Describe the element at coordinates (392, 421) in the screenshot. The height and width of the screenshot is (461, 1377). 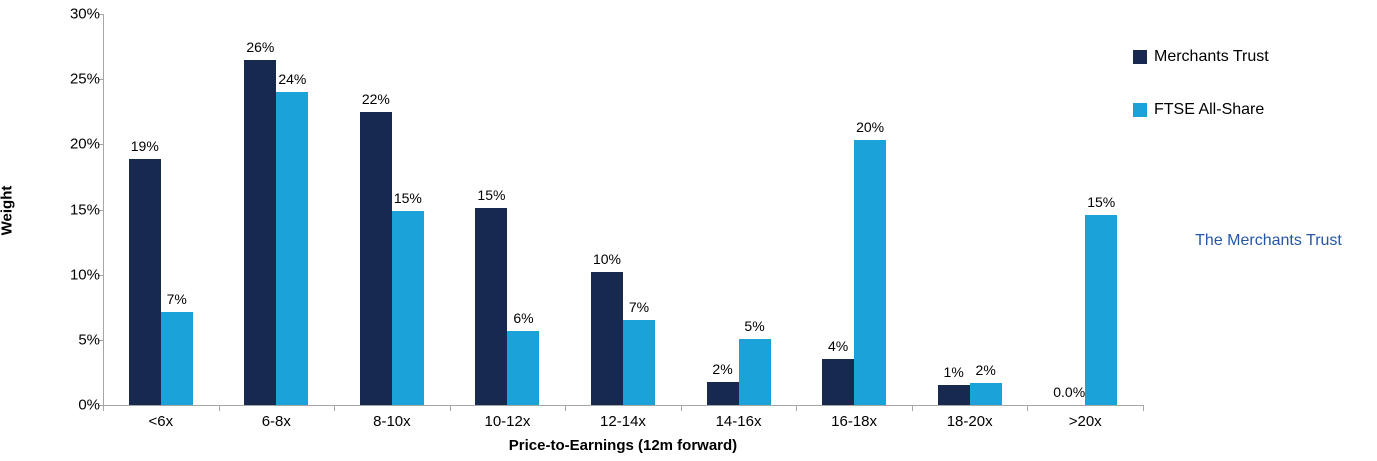
I see `category-label: 8-10x` at that location.